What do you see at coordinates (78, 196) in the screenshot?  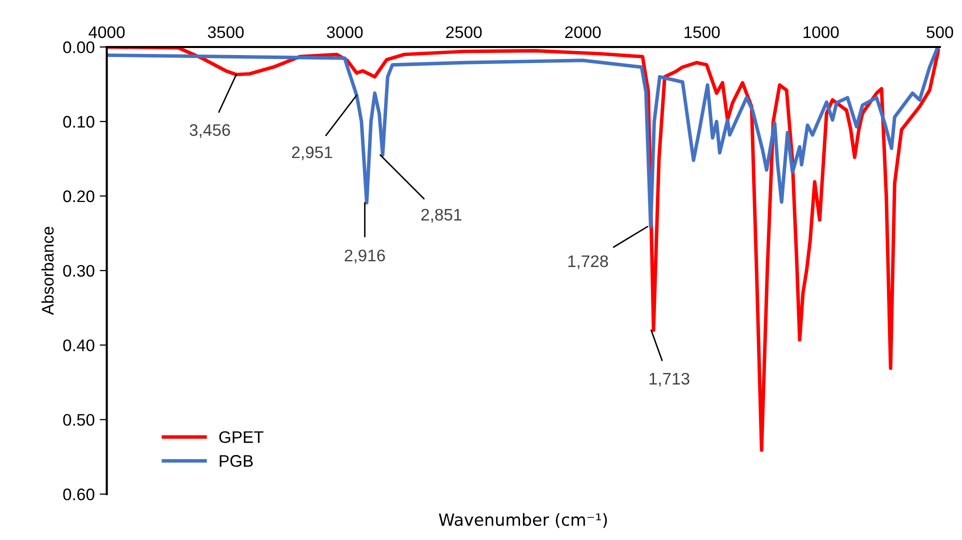 I see `y-tick-label: 0.20` at bounding box center [78, 196].